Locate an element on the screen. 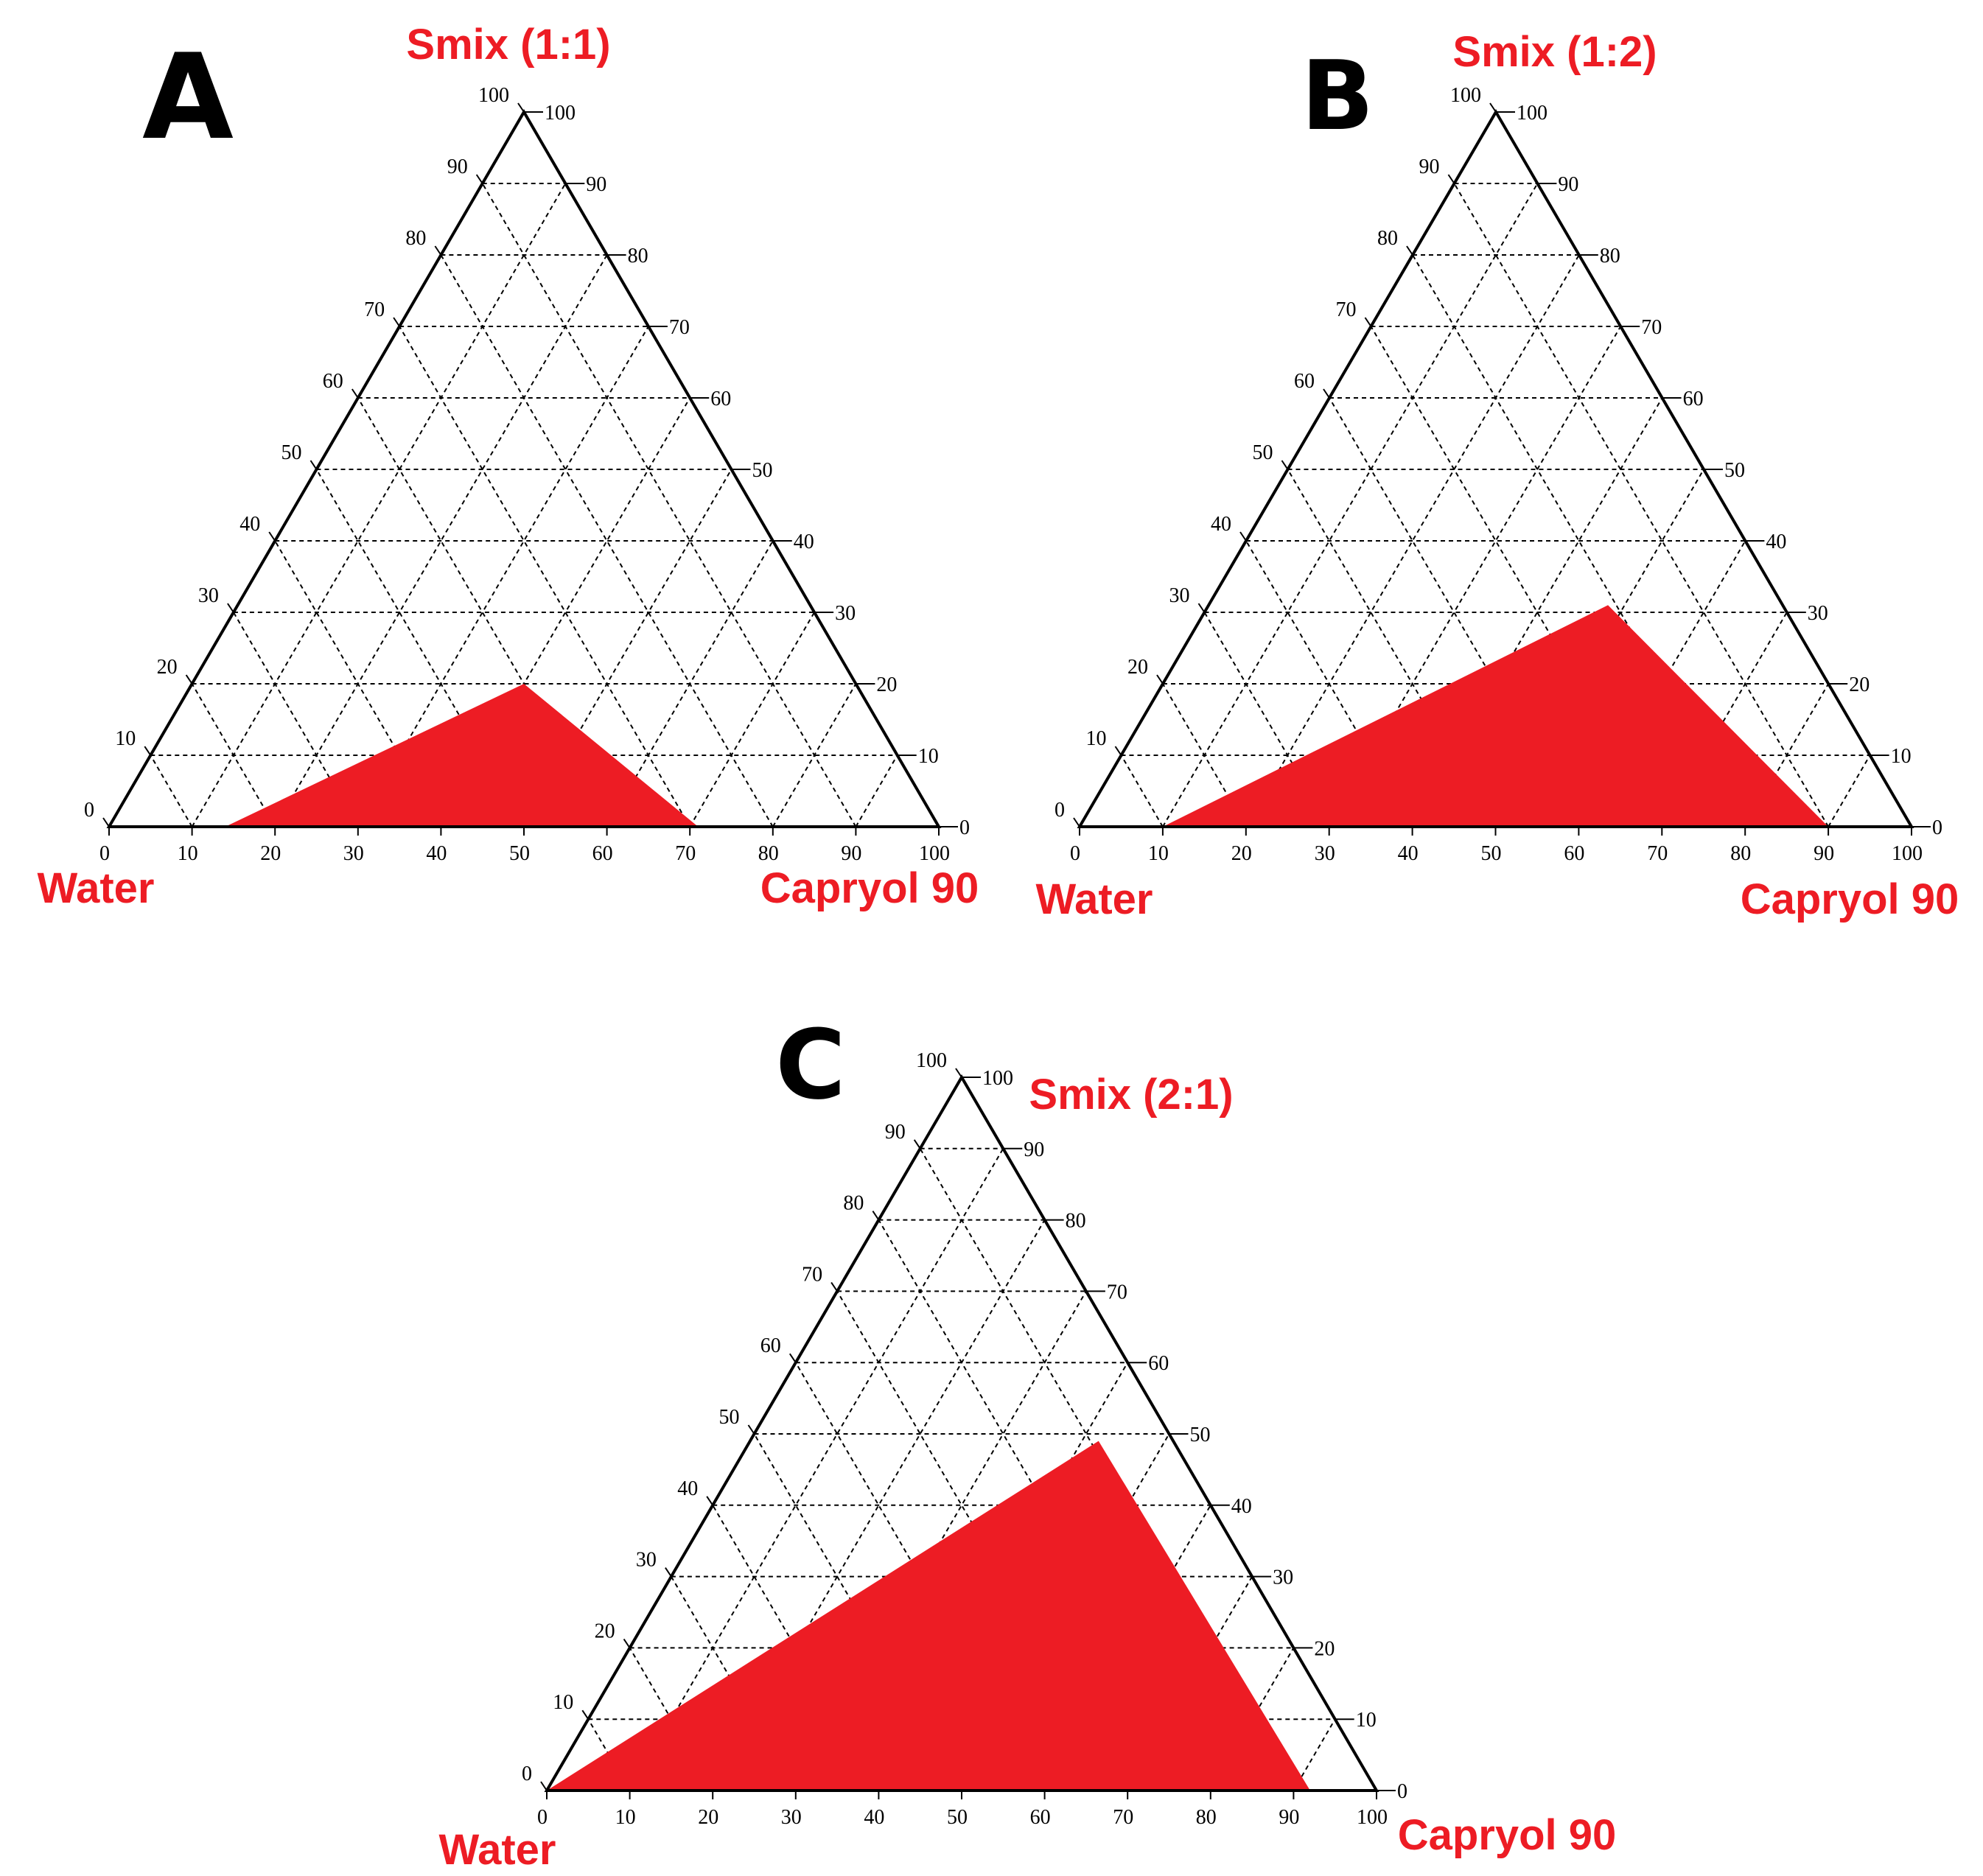 The width and height of the screenshot is (1983, 1876). region-polygon-a is located at coordinates (462, 755).